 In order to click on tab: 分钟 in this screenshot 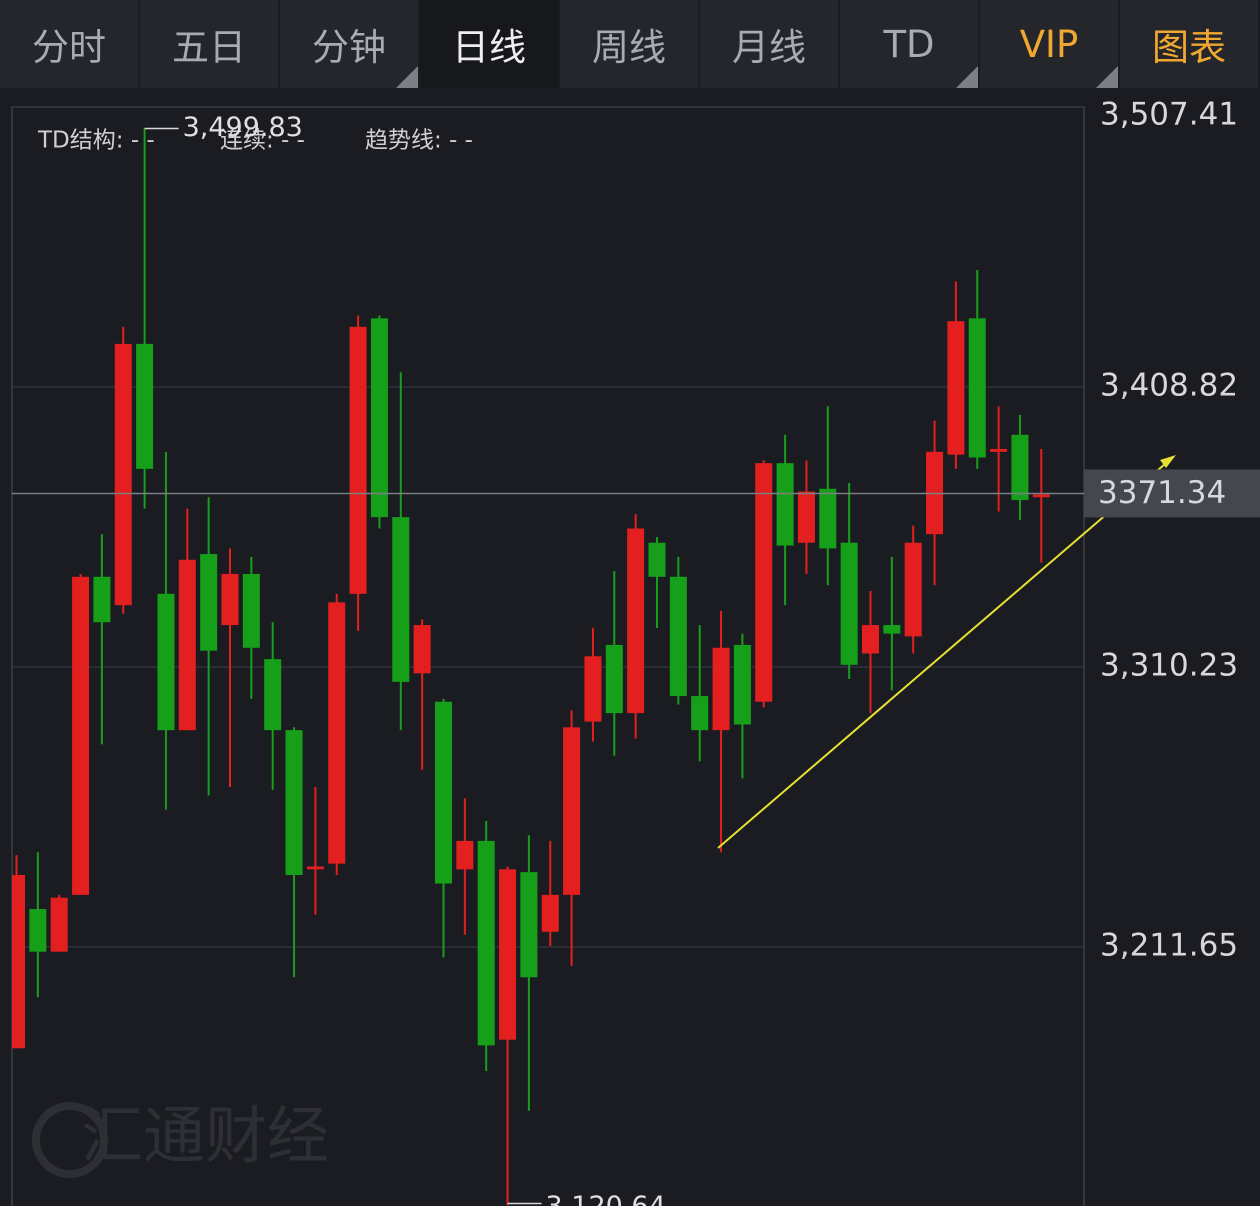, I will do `click(350, 44)`.